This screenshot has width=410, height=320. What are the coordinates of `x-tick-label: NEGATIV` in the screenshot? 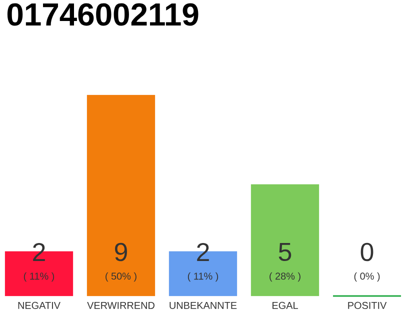 It's located at (39, 305).